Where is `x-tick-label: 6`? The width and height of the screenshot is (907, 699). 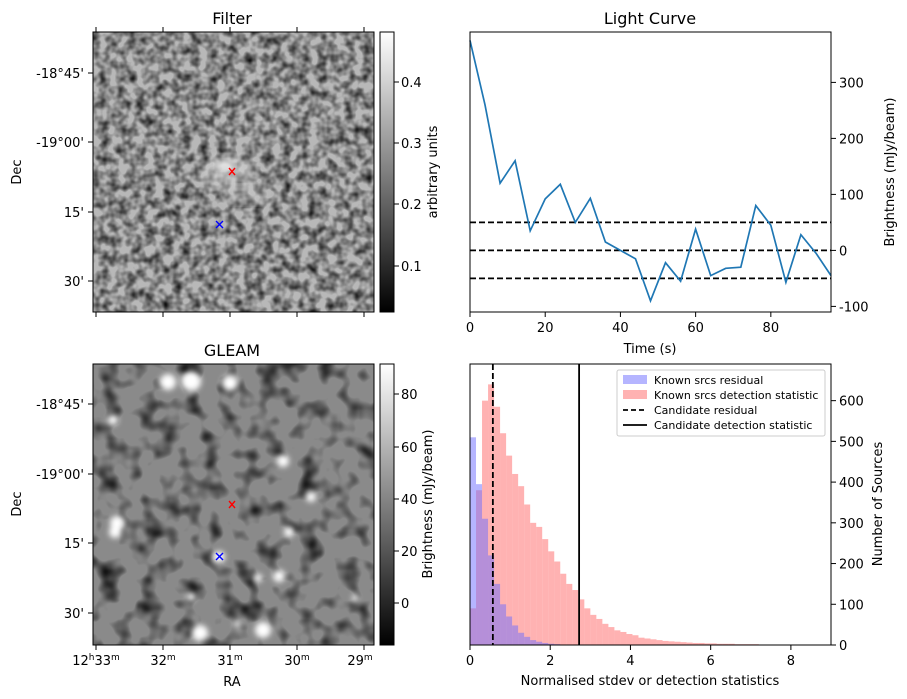 x-tick-label: 6 is located at coordinates (711, 661).